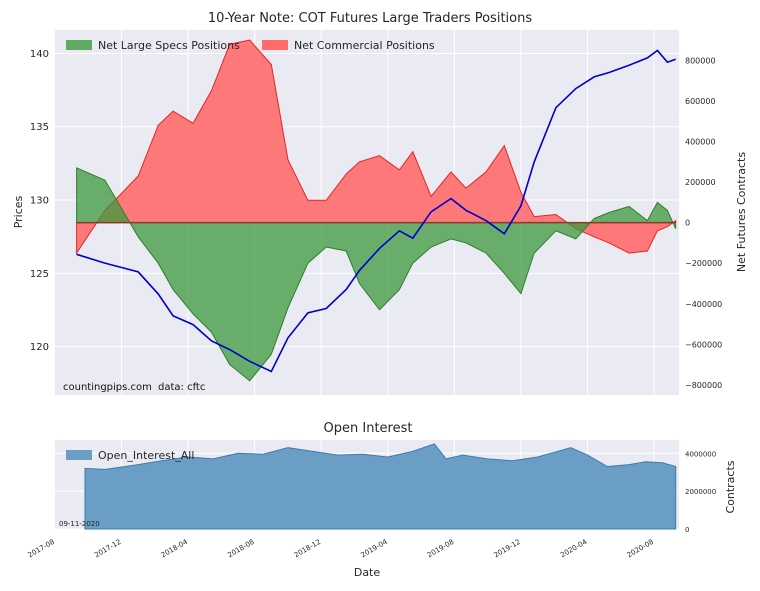  I want to click on x-tick-label: 2020-08, so click(640, 549).